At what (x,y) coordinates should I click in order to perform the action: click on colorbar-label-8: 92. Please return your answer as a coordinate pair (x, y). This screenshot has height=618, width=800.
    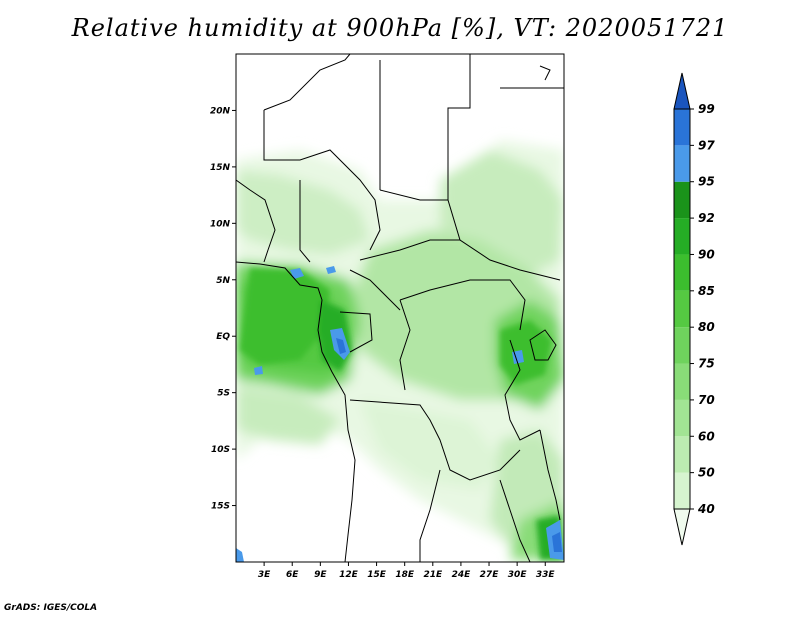
    Looking at the image, I should click on (706, 218).